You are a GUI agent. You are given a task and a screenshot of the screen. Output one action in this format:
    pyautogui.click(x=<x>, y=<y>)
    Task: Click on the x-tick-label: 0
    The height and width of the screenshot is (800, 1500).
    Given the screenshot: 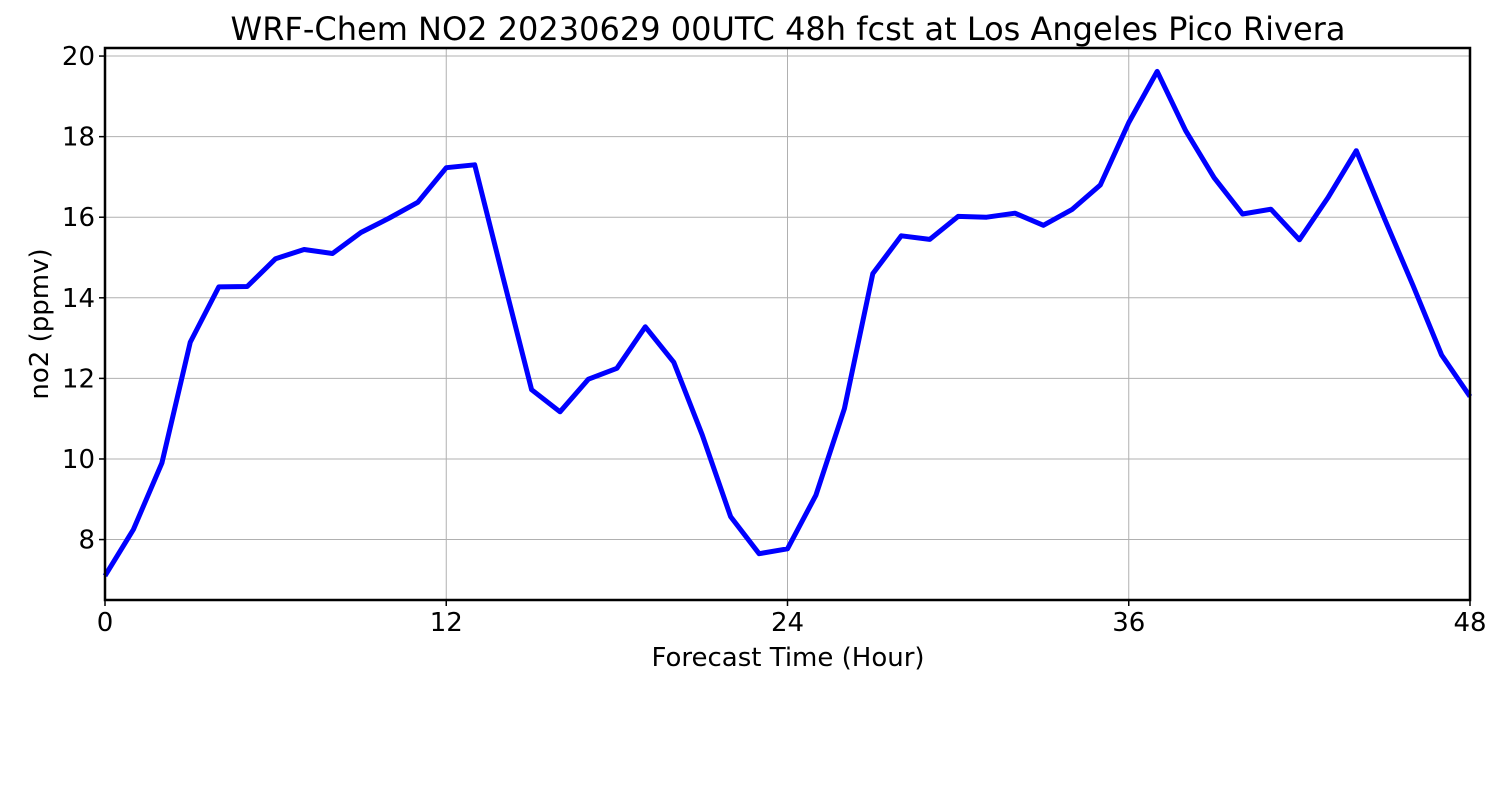 What is the action you would take?
    pyautogui.click(x=105, y=623)
    